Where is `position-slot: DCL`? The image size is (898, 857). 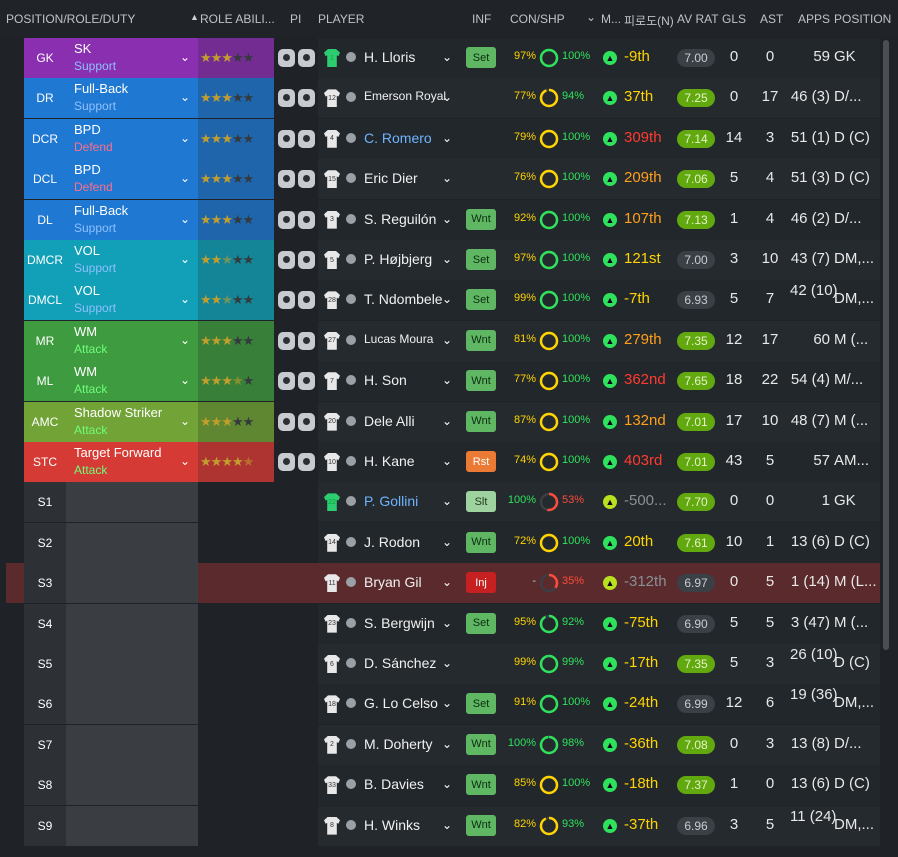 position-slot: DCL is located at coordinates (45, 179).